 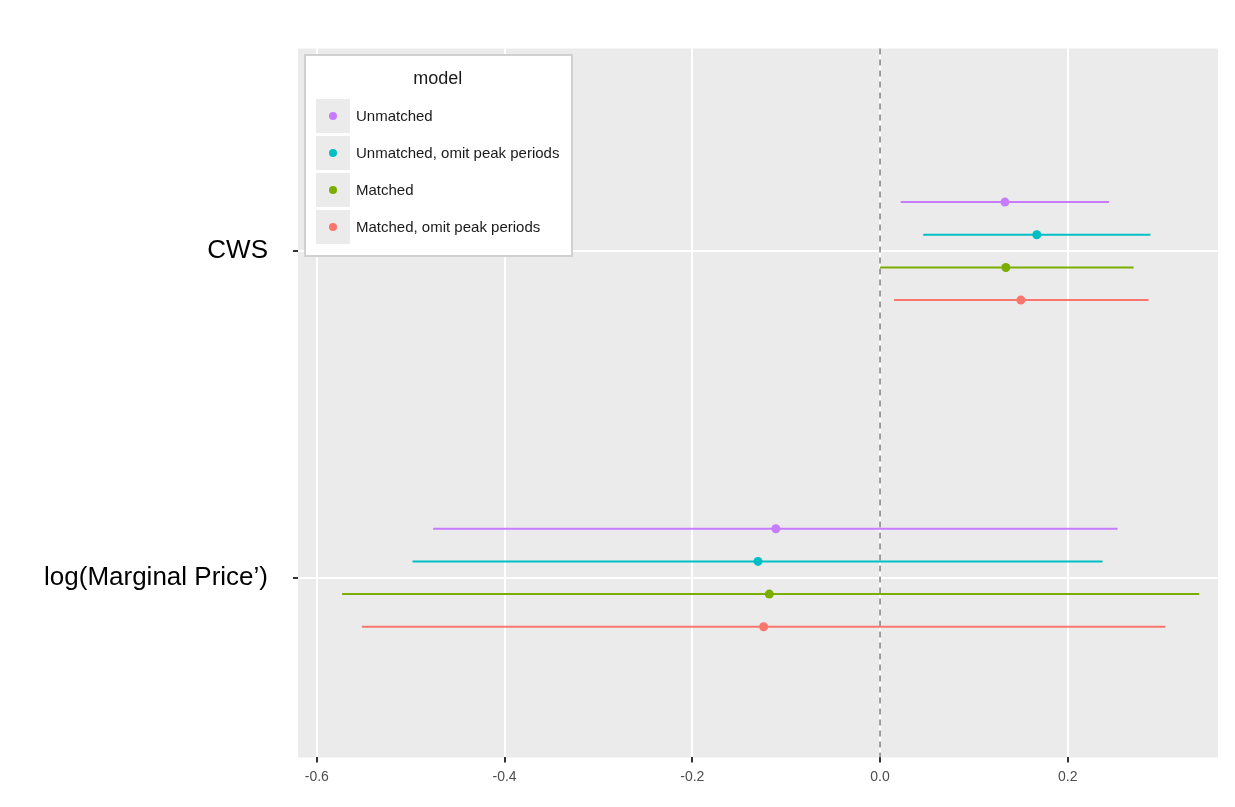 I want to click on x-tick-label: -0.2, so click(x=692, y=775).